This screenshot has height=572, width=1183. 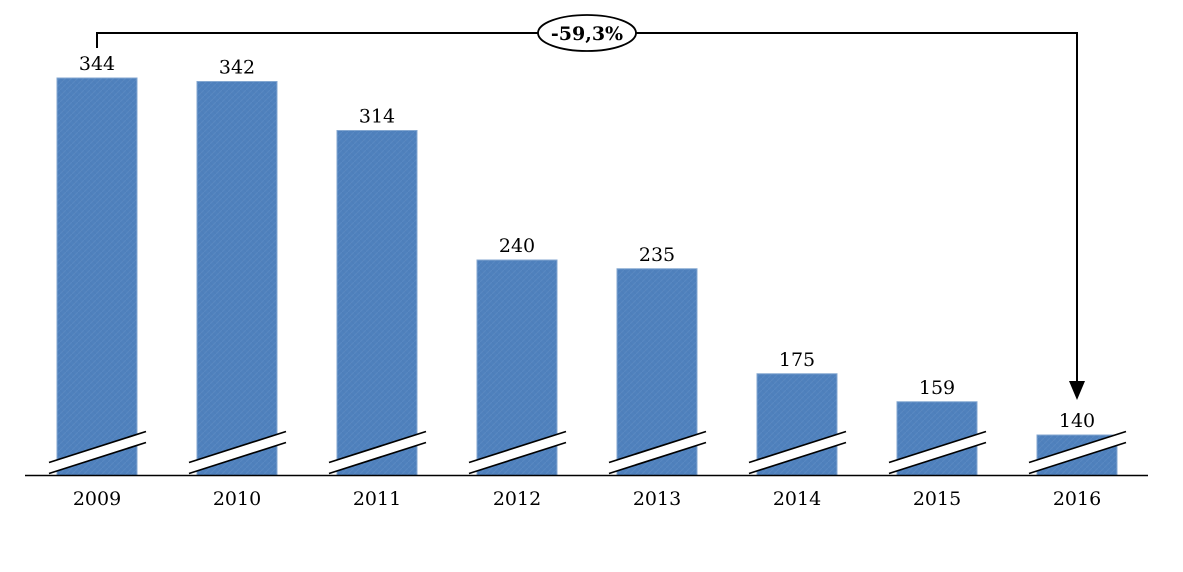 I want to click on bar-2010, so click(x=237, y=278).